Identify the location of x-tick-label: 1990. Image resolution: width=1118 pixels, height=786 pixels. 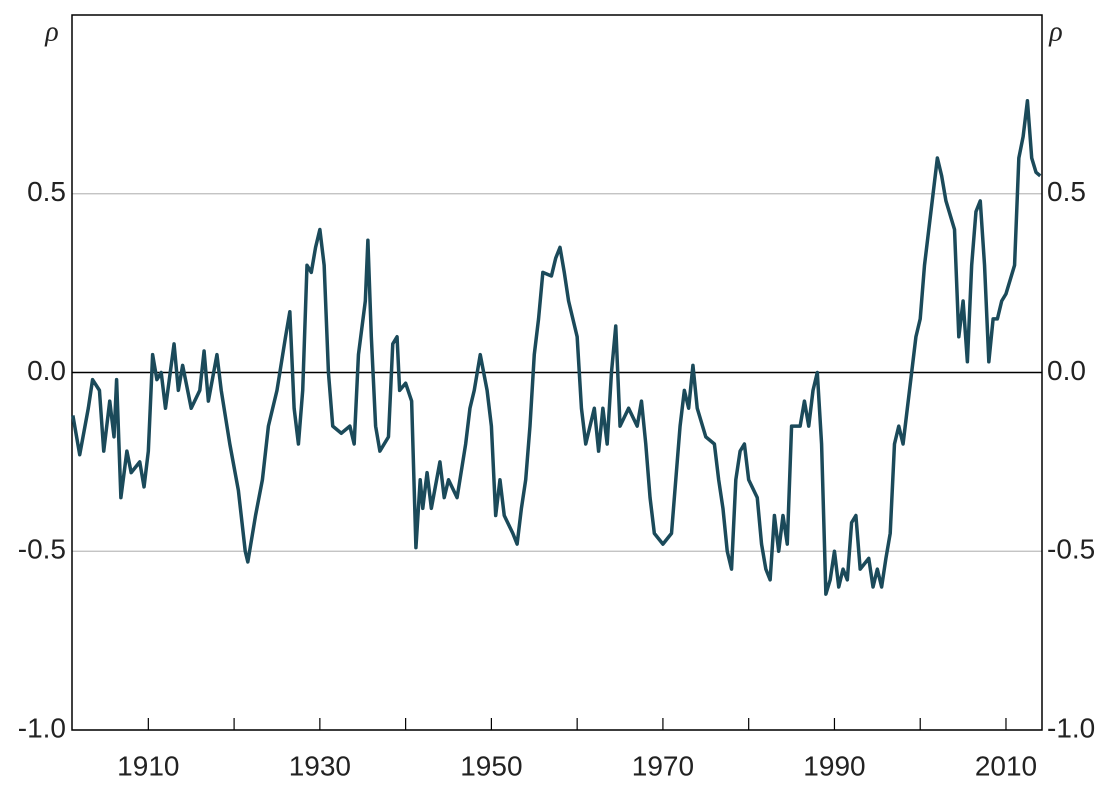
(834, 765).